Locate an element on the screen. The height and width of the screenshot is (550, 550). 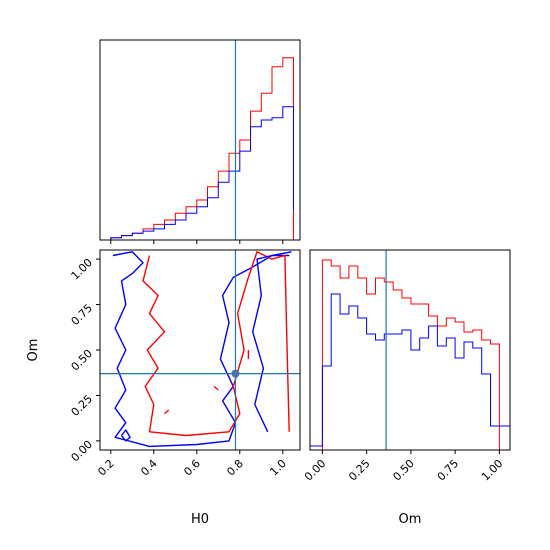
h0-histogram-series-layer is located at coordinates (197, 149).